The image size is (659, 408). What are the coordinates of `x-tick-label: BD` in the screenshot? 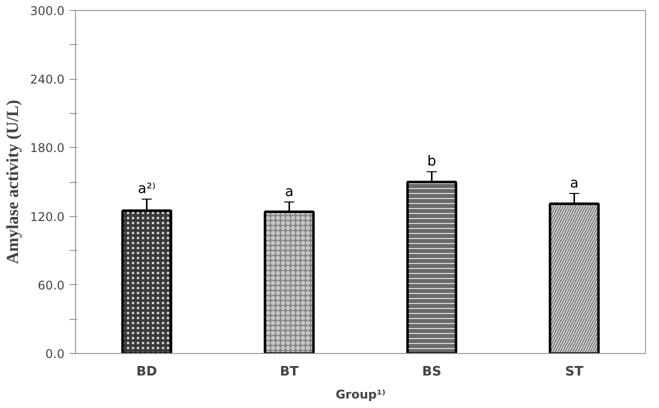 It's located at (147, 372).